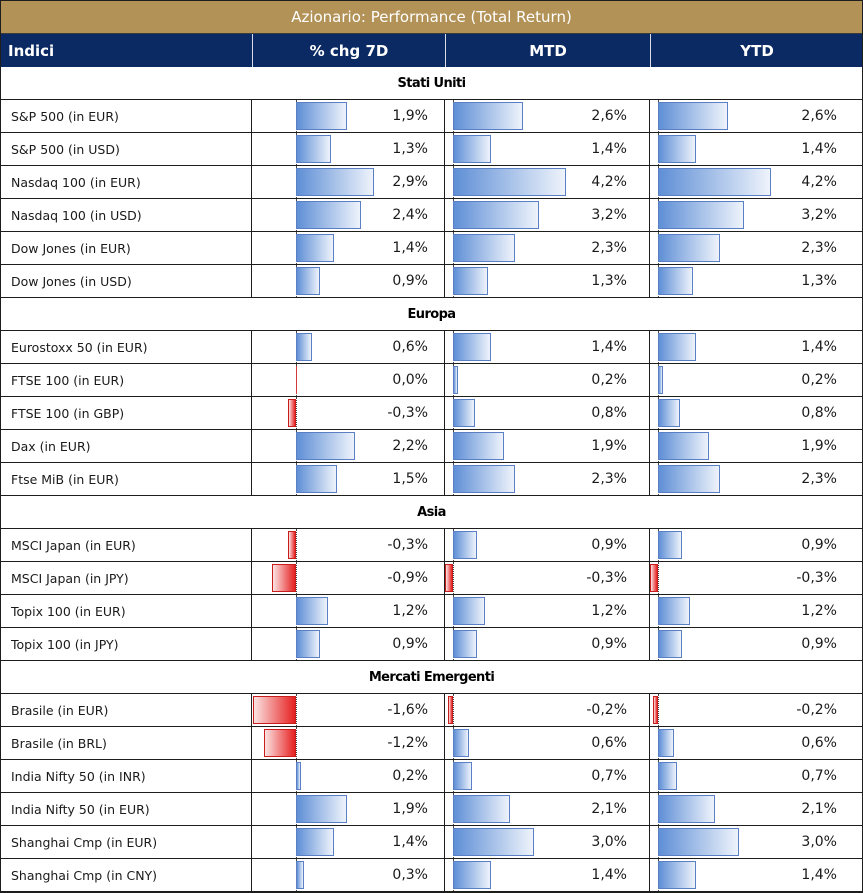 The width and height of the screenshot is (863, 893). I want to click on index-name: Brasile (in BRL), so click(126, 743).